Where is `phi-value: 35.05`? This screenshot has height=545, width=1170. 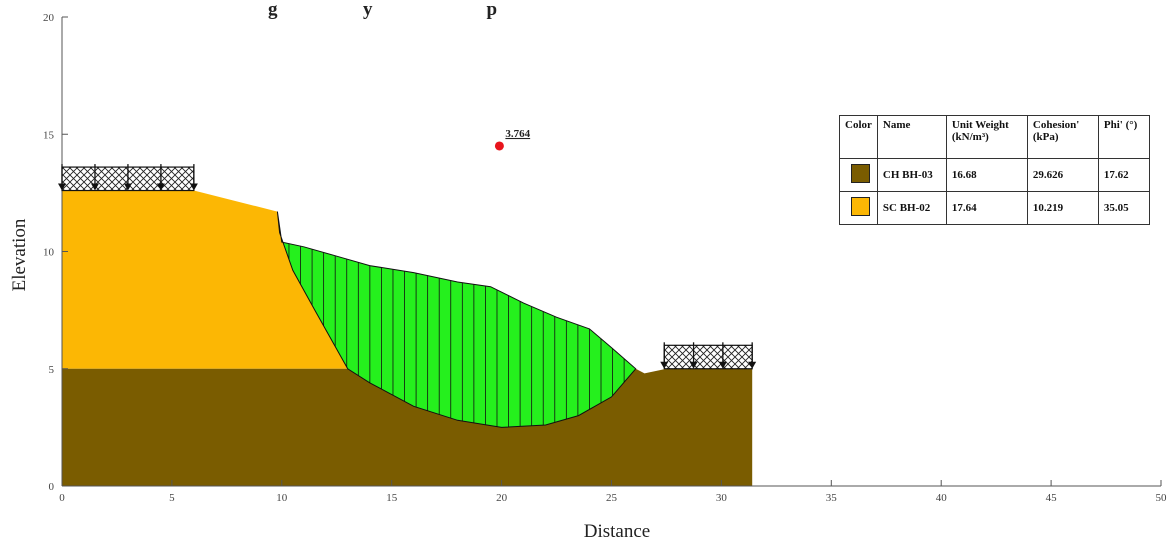
phi-value: 35.05 is located at coordinates (1123, 208).